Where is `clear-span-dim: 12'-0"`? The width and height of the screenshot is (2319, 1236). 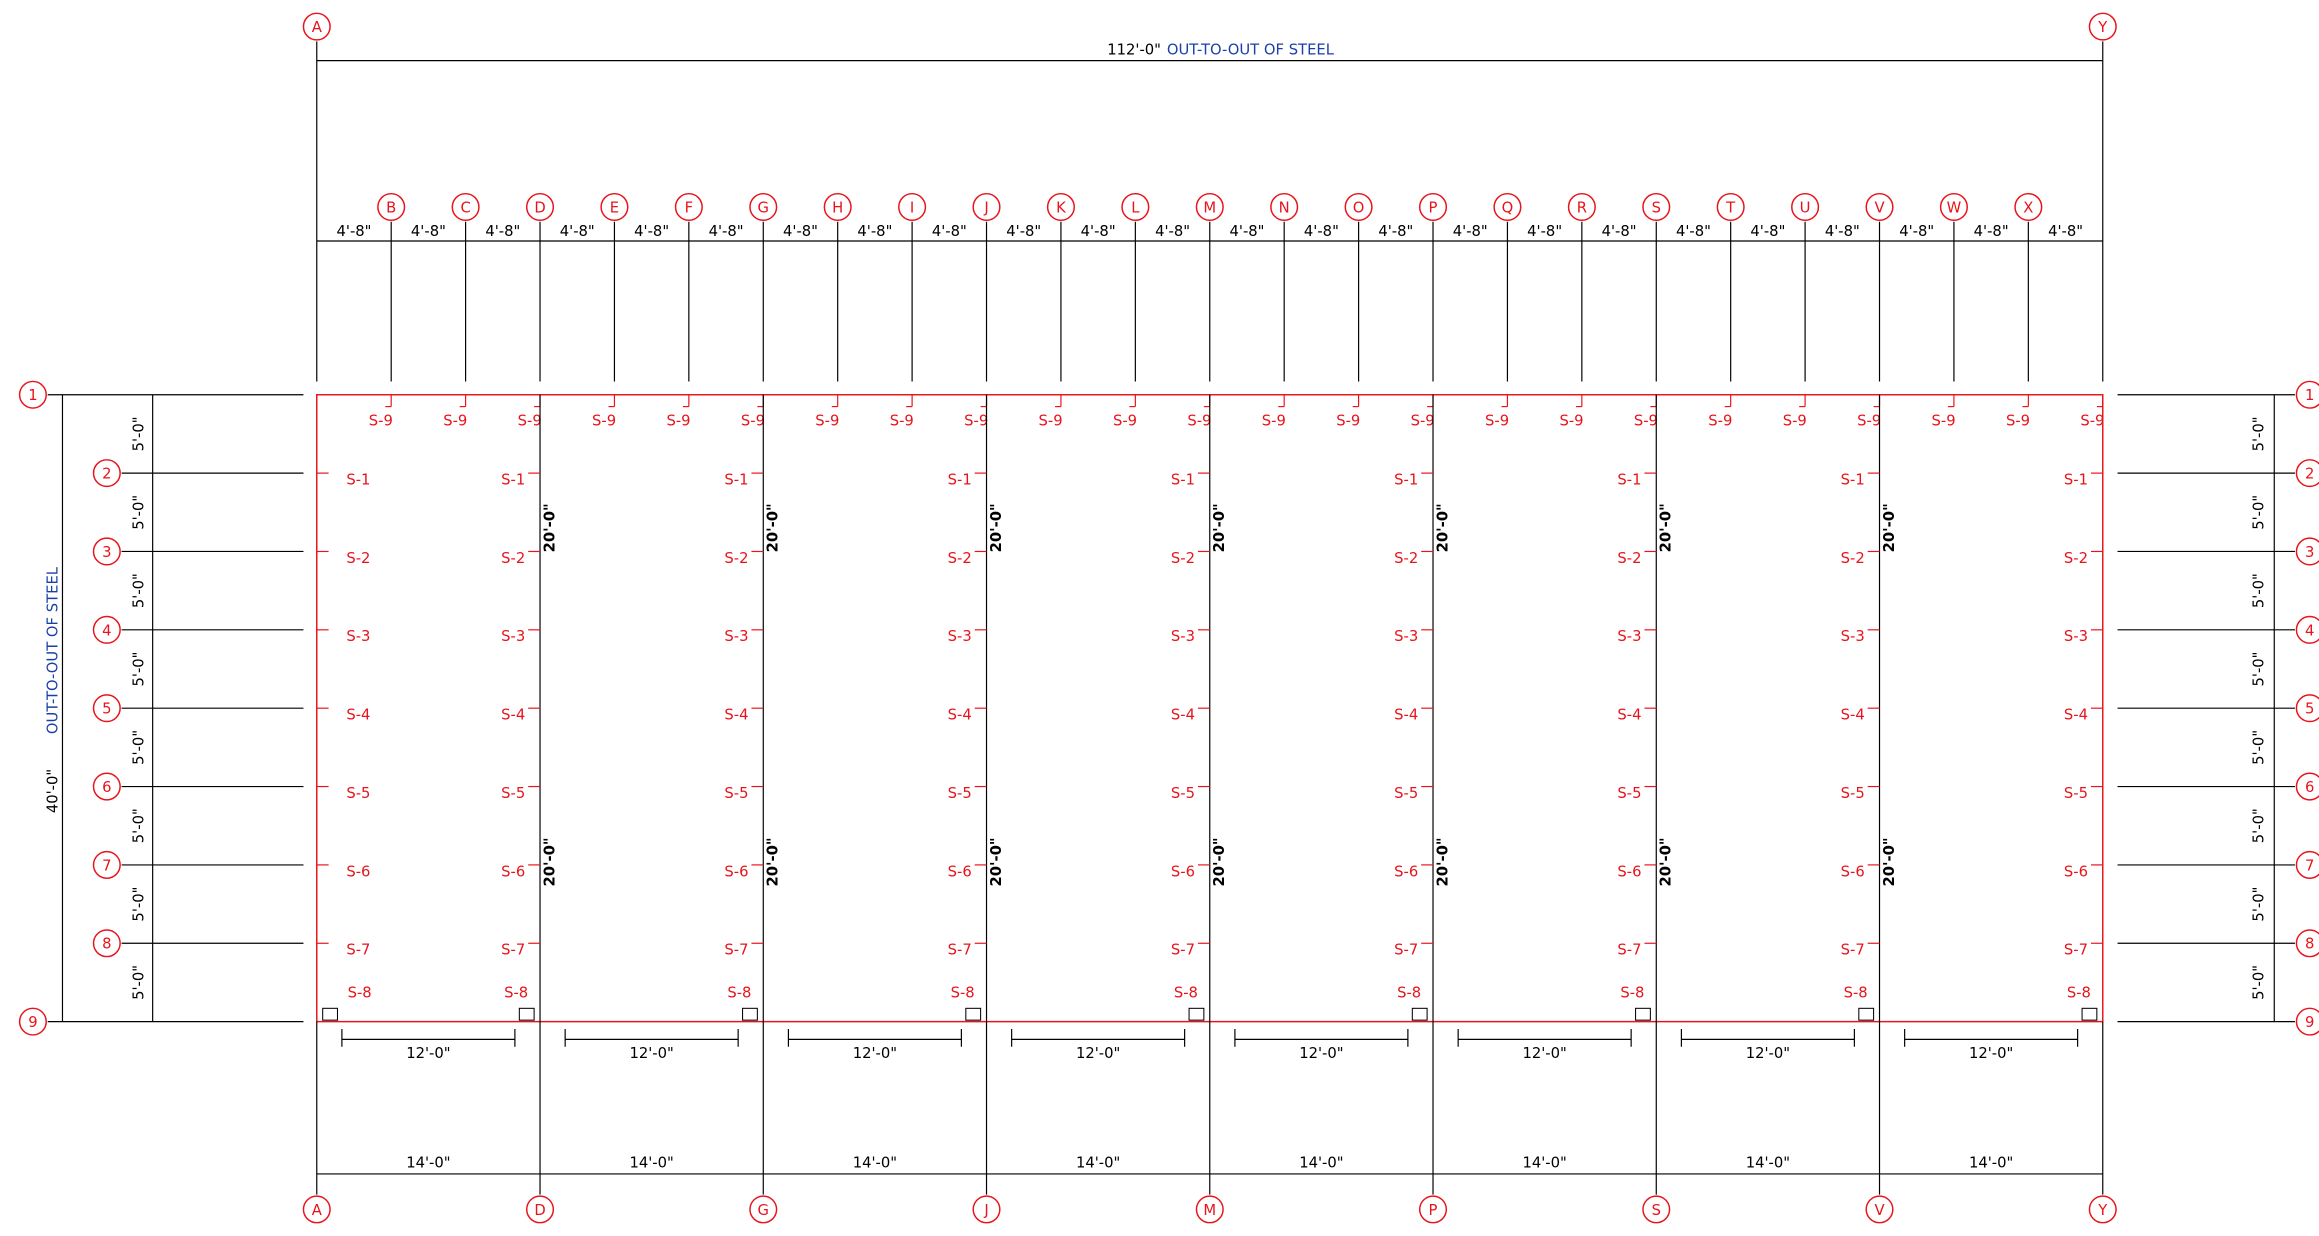
clear-span-dim: 12'-0" is located at coordinates (1544, 1053).